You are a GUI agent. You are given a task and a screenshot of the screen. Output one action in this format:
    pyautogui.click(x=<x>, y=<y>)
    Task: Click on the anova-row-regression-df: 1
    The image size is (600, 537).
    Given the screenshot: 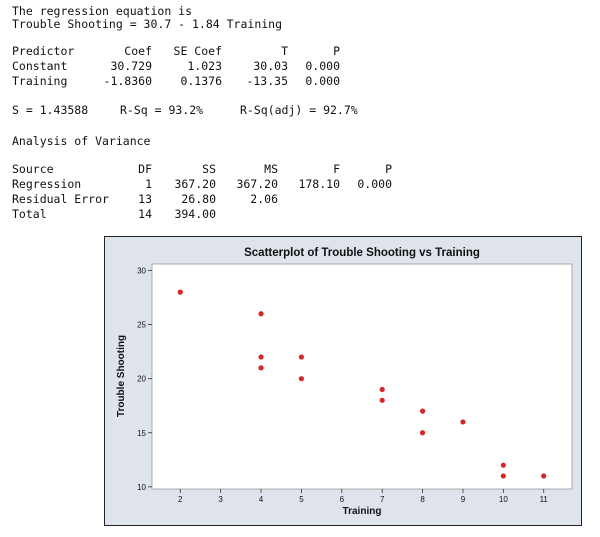 What is the action you would take?
    pyautogui.click(x=148, y=184)
    